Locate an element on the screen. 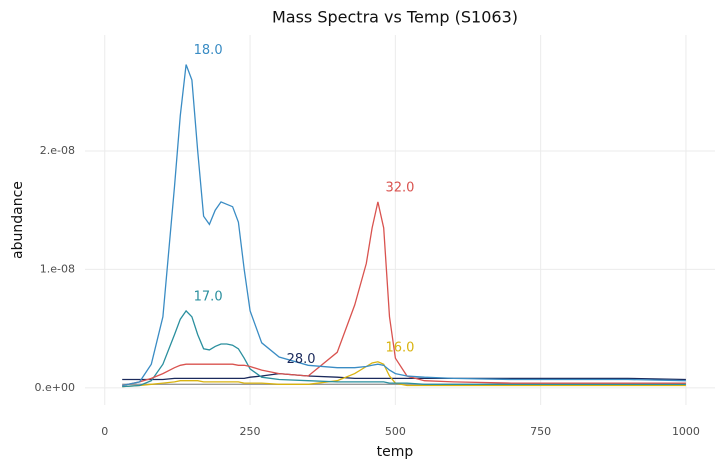  y-axis-label: abundance is located at coordinates (18, 220).